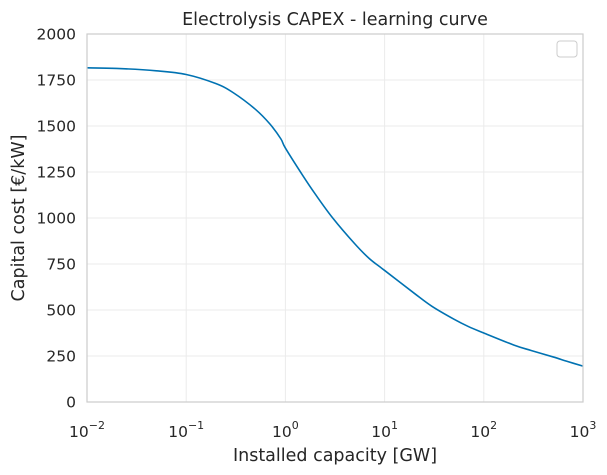 The width and height of the screenshot is (607, 475). What do you see at coordinates (61, 311) in the screenshot?
I see `y-tick-label: 500` at bounding box center [61, 311].